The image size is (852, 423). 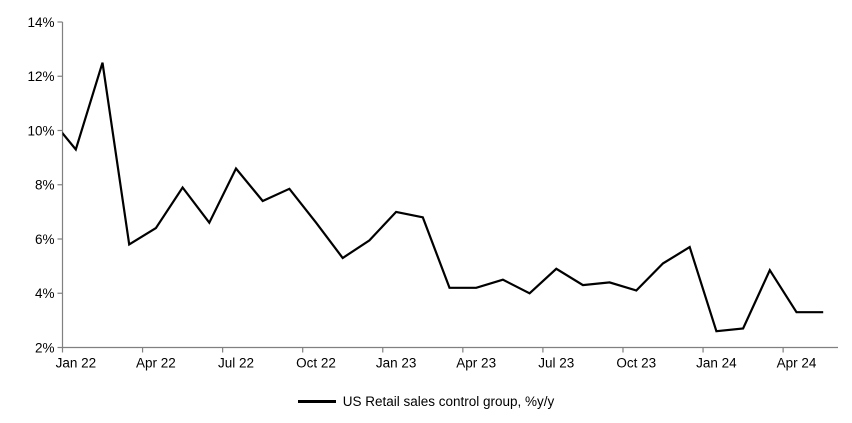 I want to click on x-tick-label: Apr 23, so click(x=476, y=363).